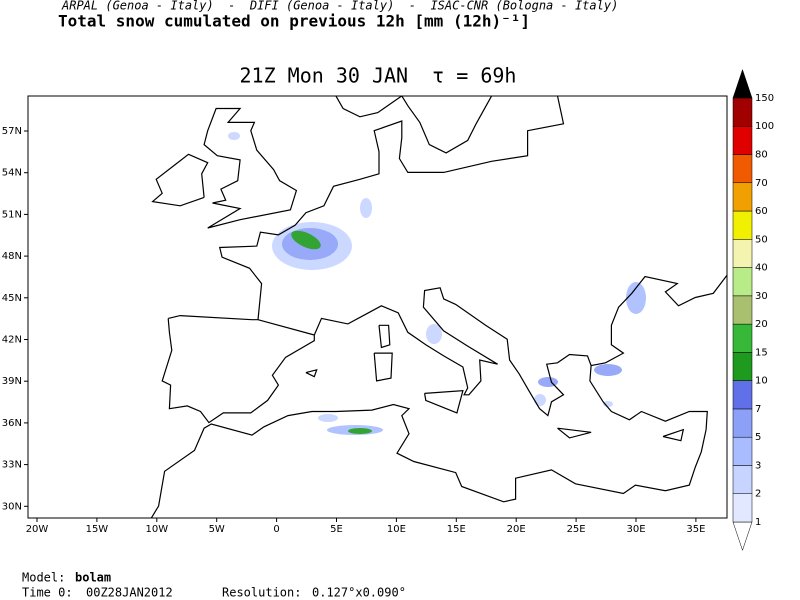 The height and width of the screenshot is (600, 800). I want to click on colorbar-label: 50, so click(761, 239).